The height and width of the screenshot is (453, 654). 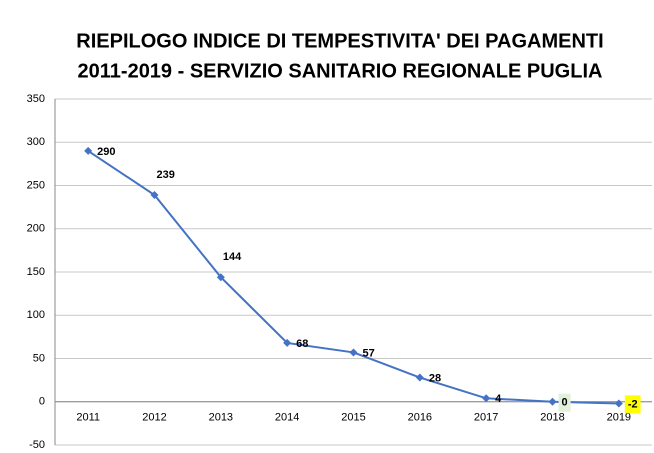 What do you see at coordinates (88, 418) in the screenshot?
I see `x-tick-label: 2011` at bounding box center [88, 418].